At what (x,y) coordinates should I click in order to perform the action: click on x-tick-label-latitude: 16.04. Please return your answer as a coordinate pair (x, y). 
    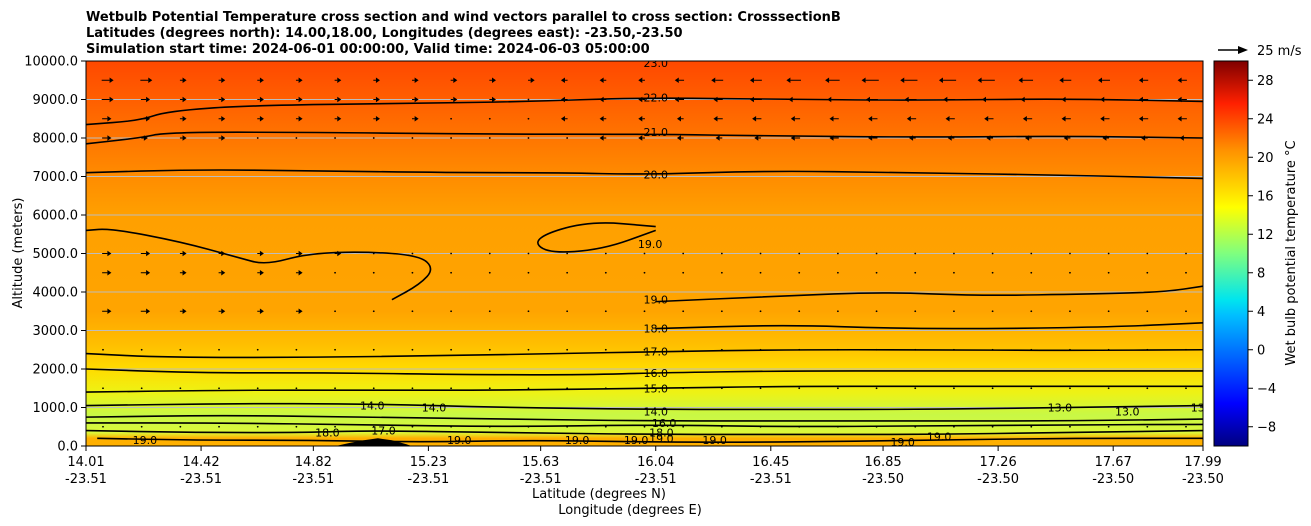
    Looking at the image, I should click on (655, 462).